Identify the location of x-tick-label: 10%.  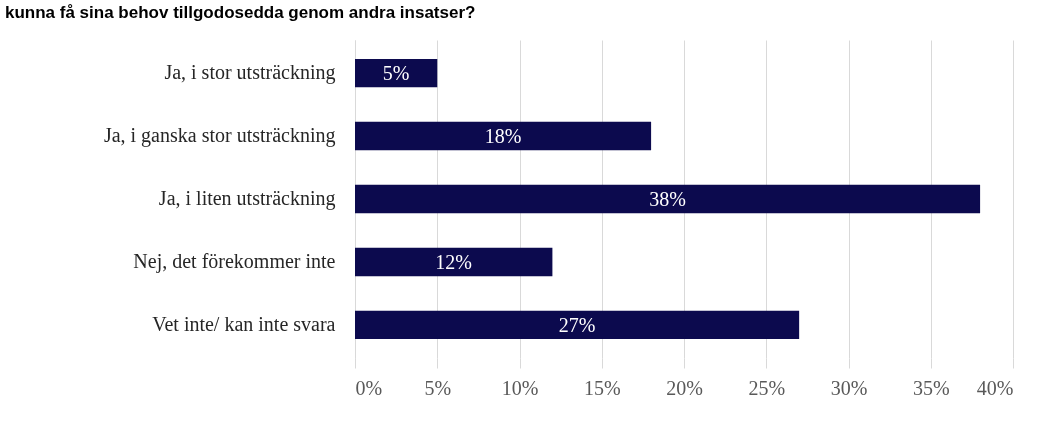
(520, 387).